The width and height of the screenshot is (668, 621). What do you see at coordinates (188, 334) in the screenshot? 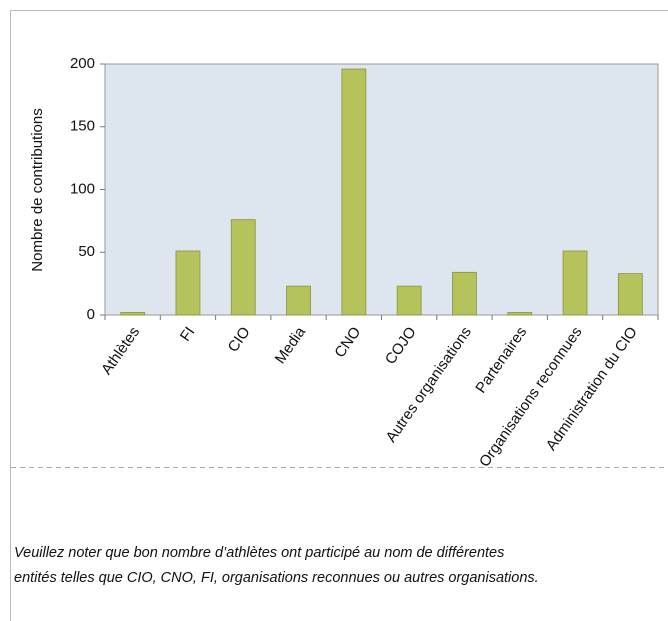
I see `x-tick-label: FI` at bounding box center [188, 334].